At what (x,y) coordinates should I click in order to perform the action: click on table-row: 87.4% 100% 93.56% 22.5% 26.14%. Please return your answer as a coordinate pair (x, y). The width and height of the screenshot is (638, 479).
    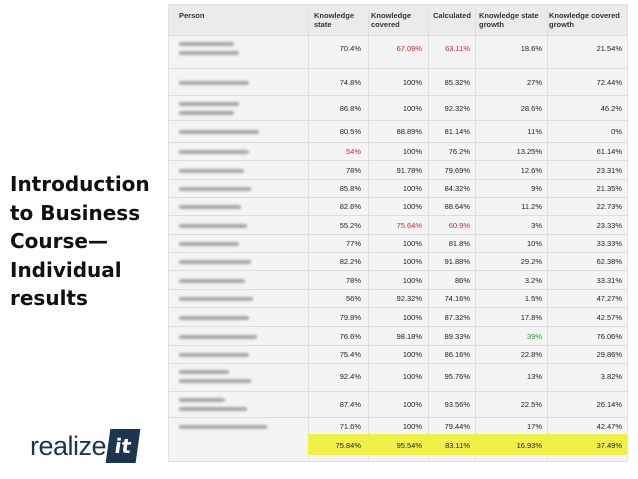
    Looking at the image, I should click on (398, 404).